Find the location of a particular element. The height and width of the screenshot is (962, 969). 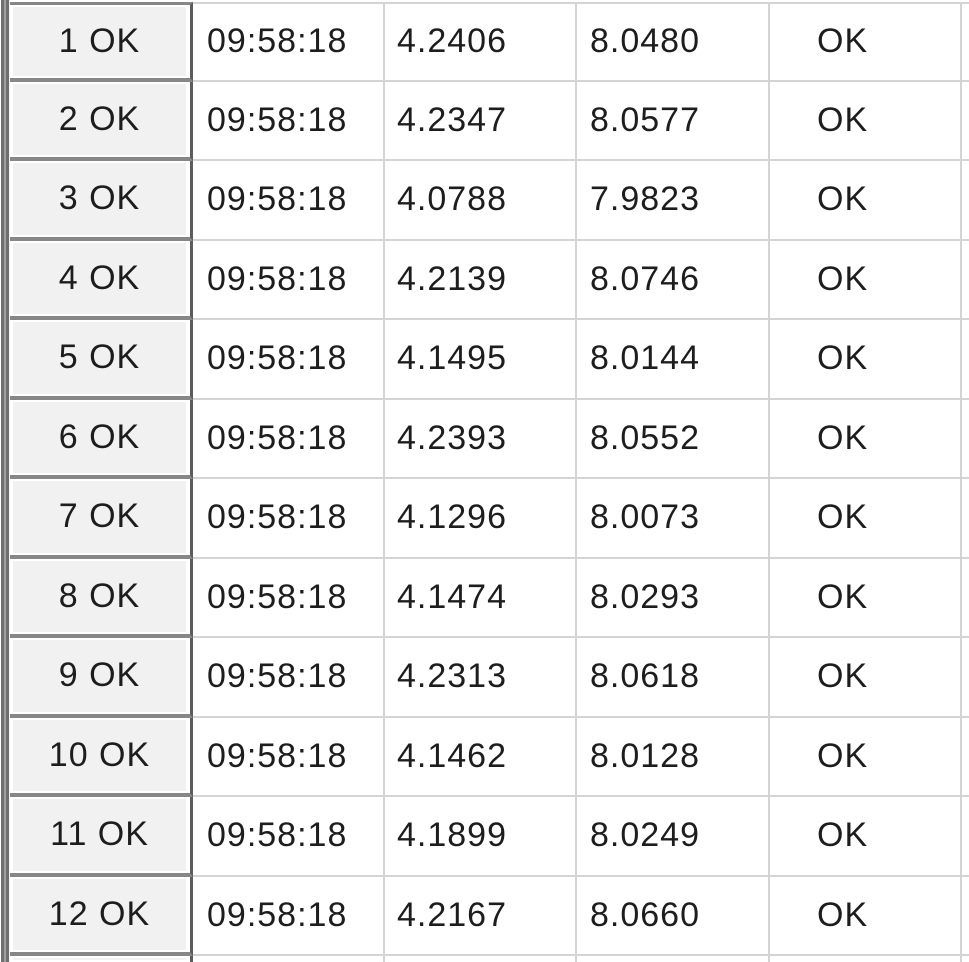

value1-cell: 4.1462 is located at coordinates (481, 757).